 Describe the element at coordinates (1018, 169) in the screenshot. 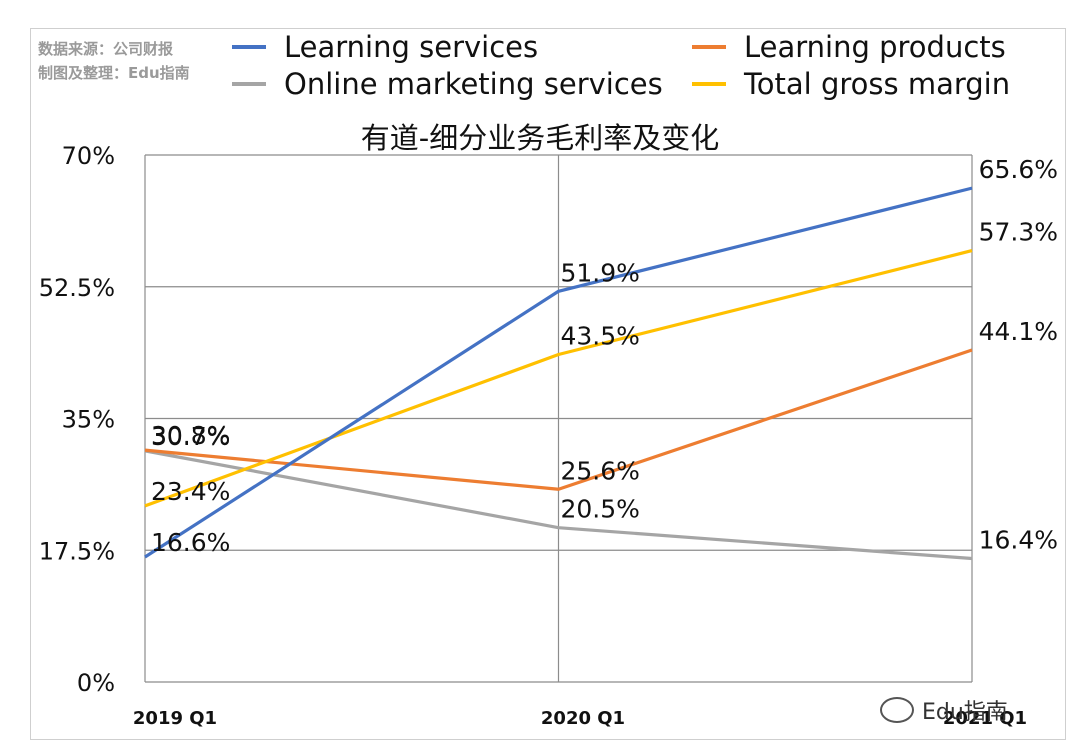

I see `data-label: 65.6%` at that location.